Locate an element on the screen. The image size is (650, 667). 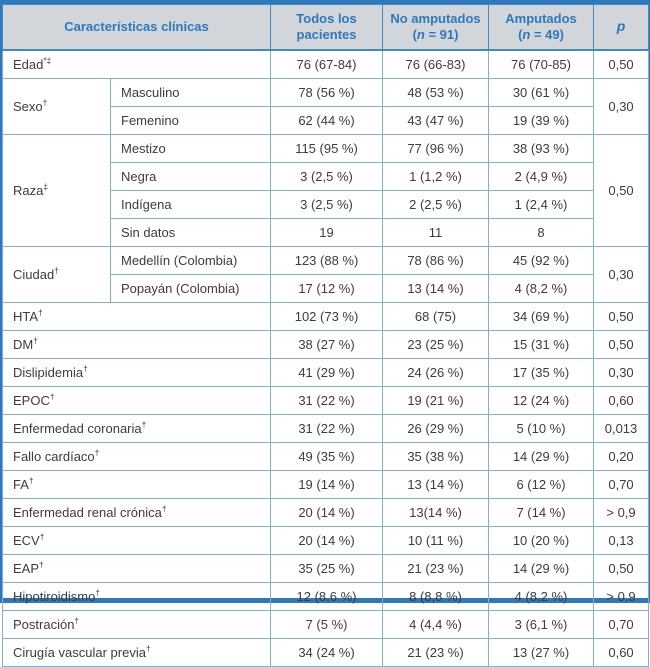
subrow-label: Sin datos is located at coordinates (190, 232).